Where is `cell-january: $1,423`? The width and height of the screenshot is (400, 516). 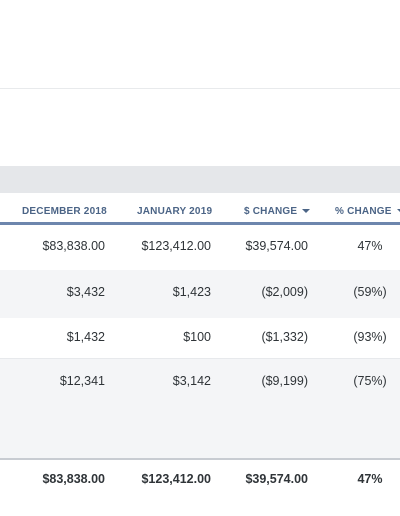 cell-january: $1,423 is located at coordinates (191, 292).